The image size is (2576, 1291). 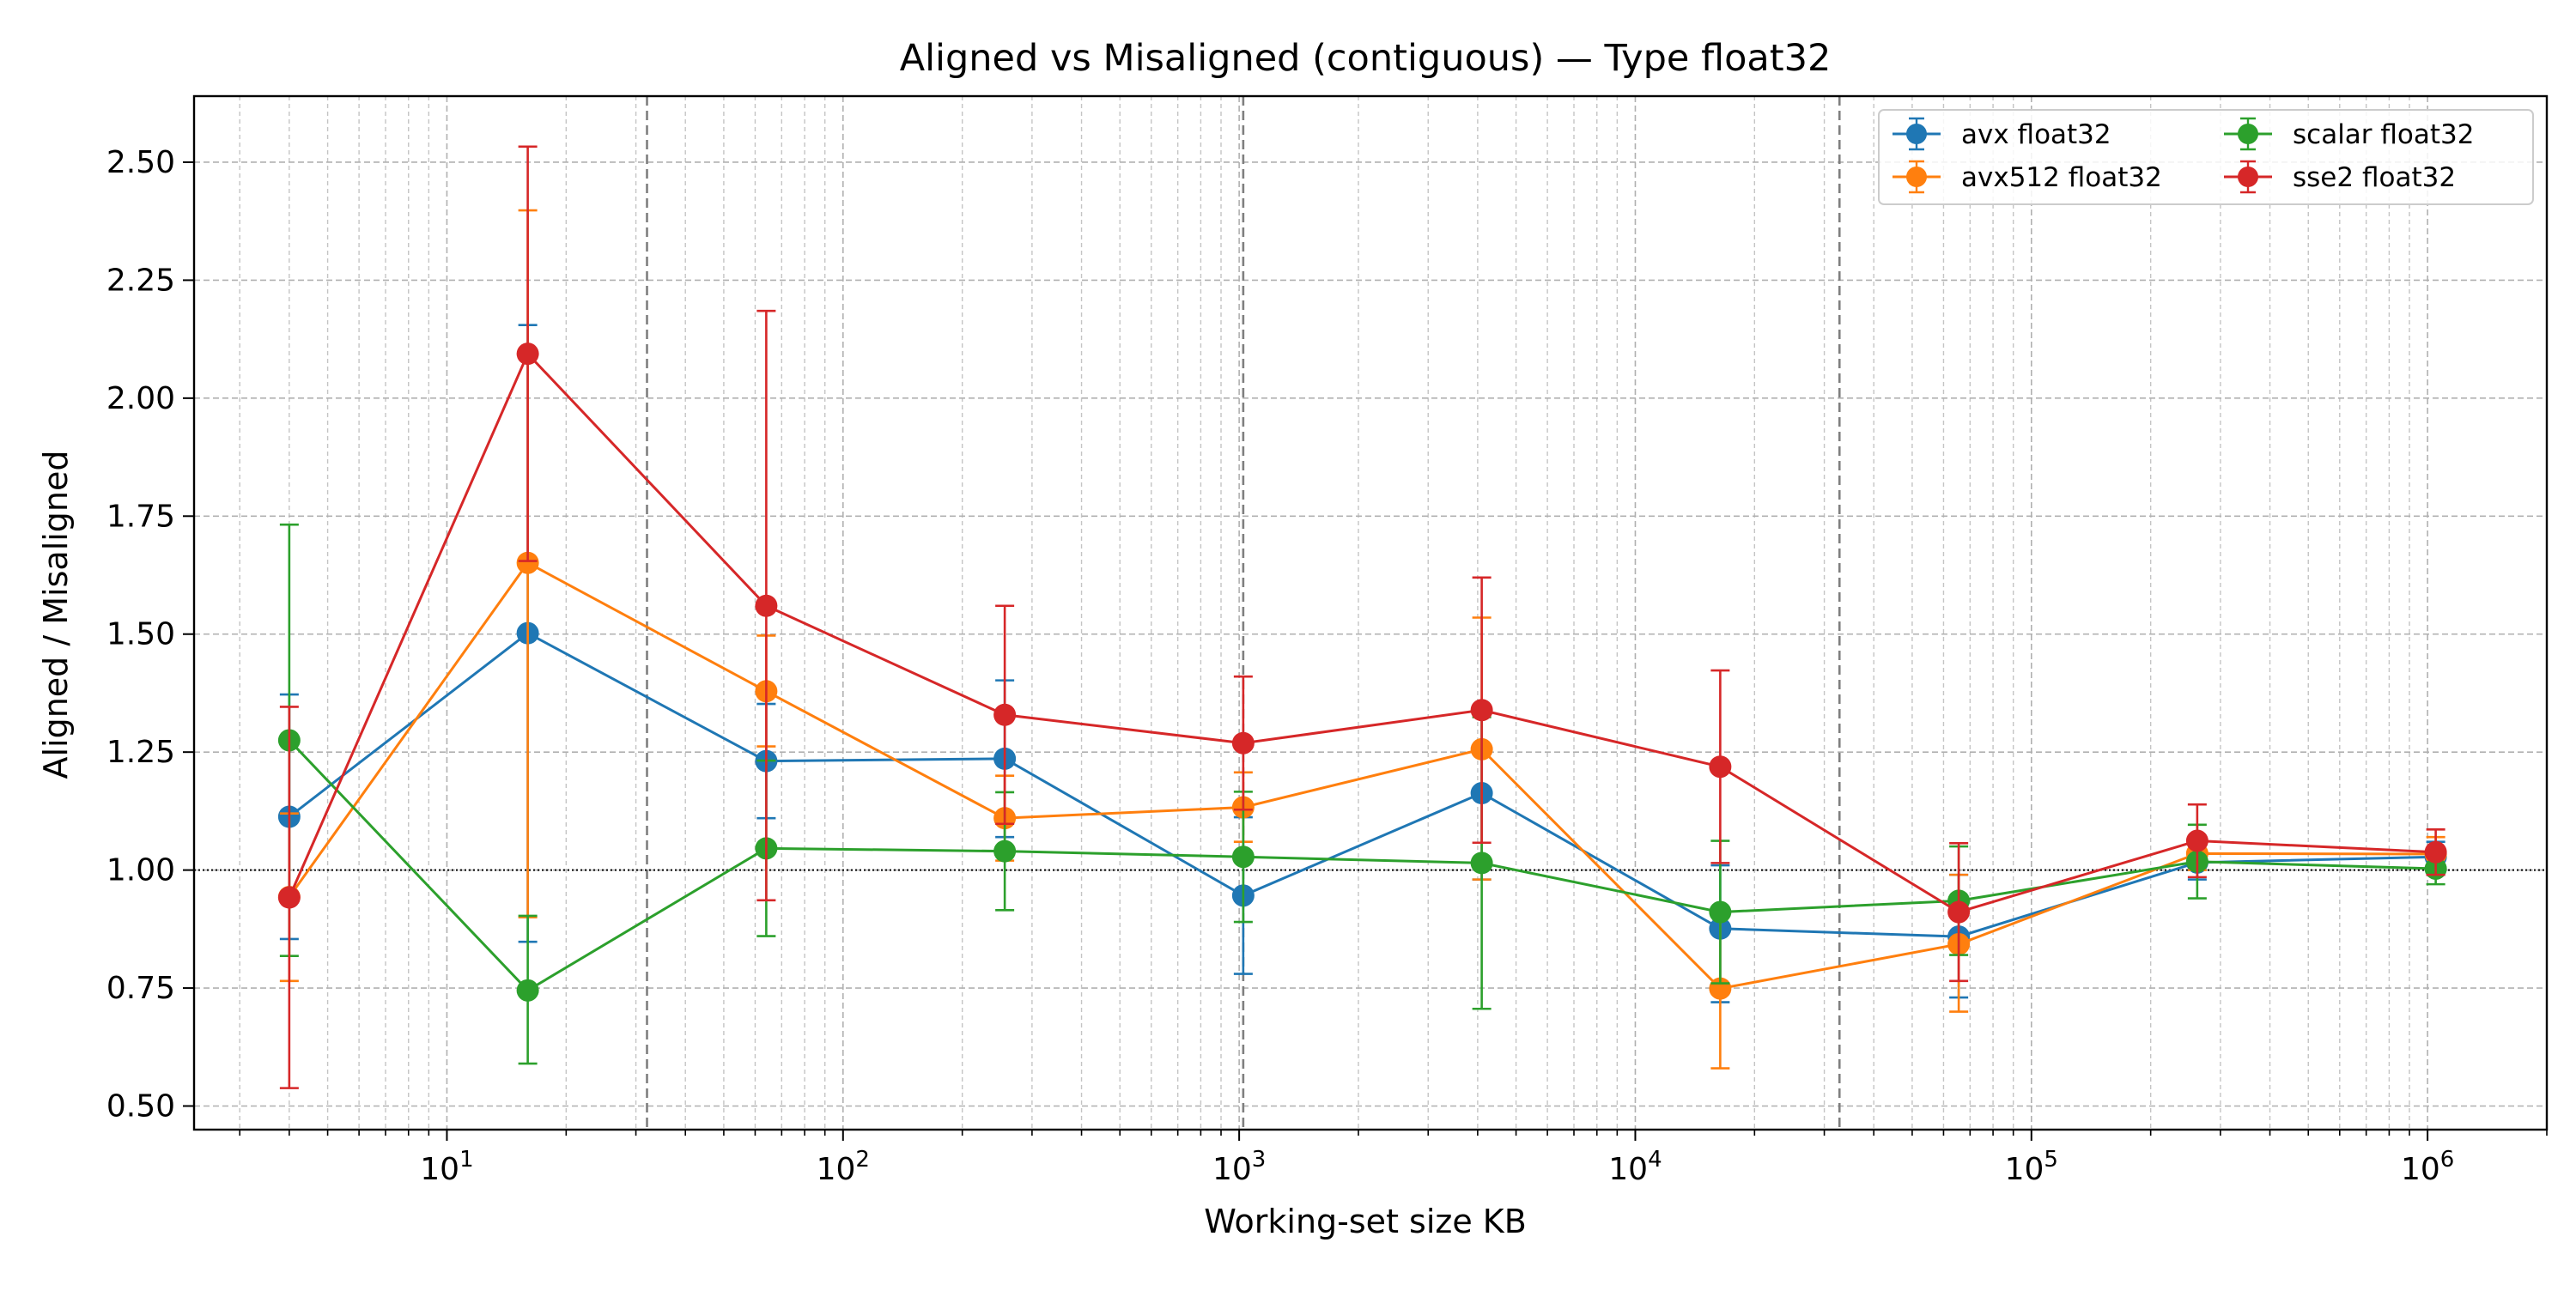 What do you see at coordinates (2384, 134) in the screenshot?
I see `legend-label: scalar float32` at bounding box center [2384, 134].